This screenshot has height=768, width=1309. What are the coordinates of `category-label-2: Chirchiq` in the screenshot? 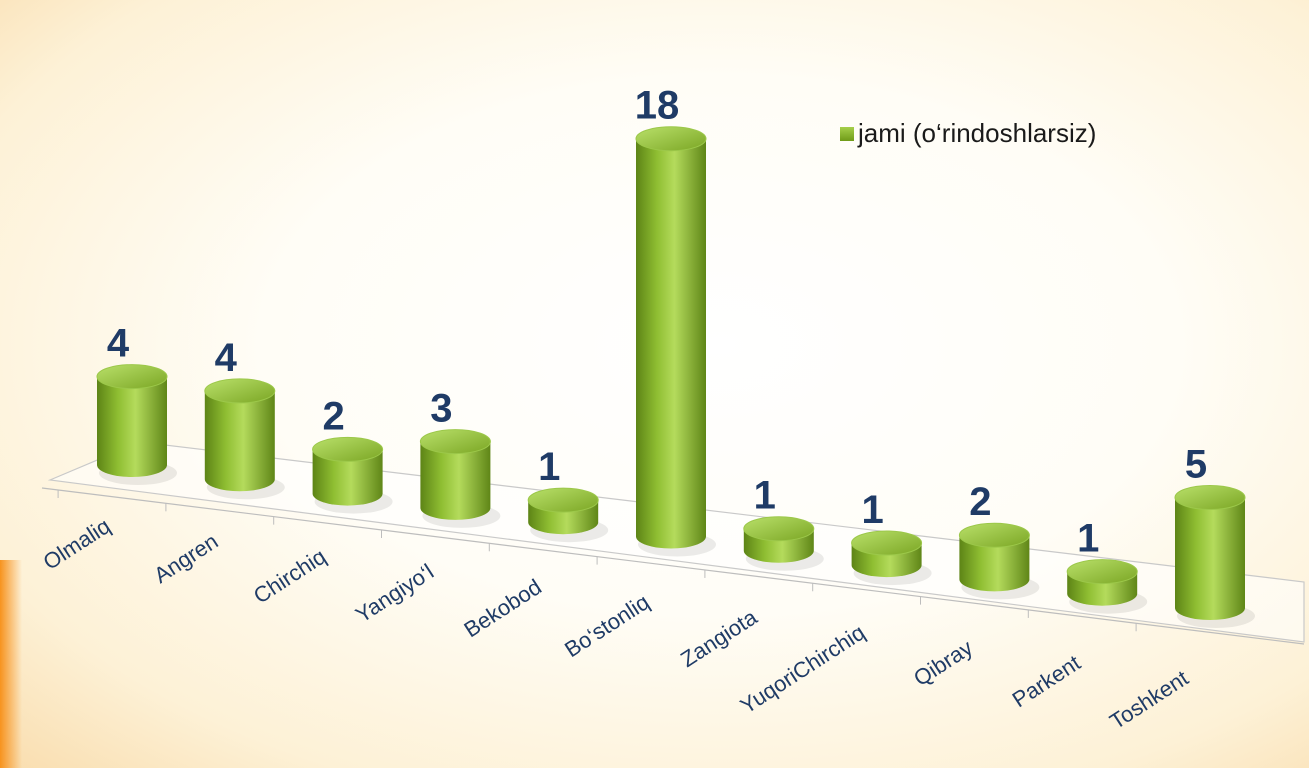 It's located at (289, 576).